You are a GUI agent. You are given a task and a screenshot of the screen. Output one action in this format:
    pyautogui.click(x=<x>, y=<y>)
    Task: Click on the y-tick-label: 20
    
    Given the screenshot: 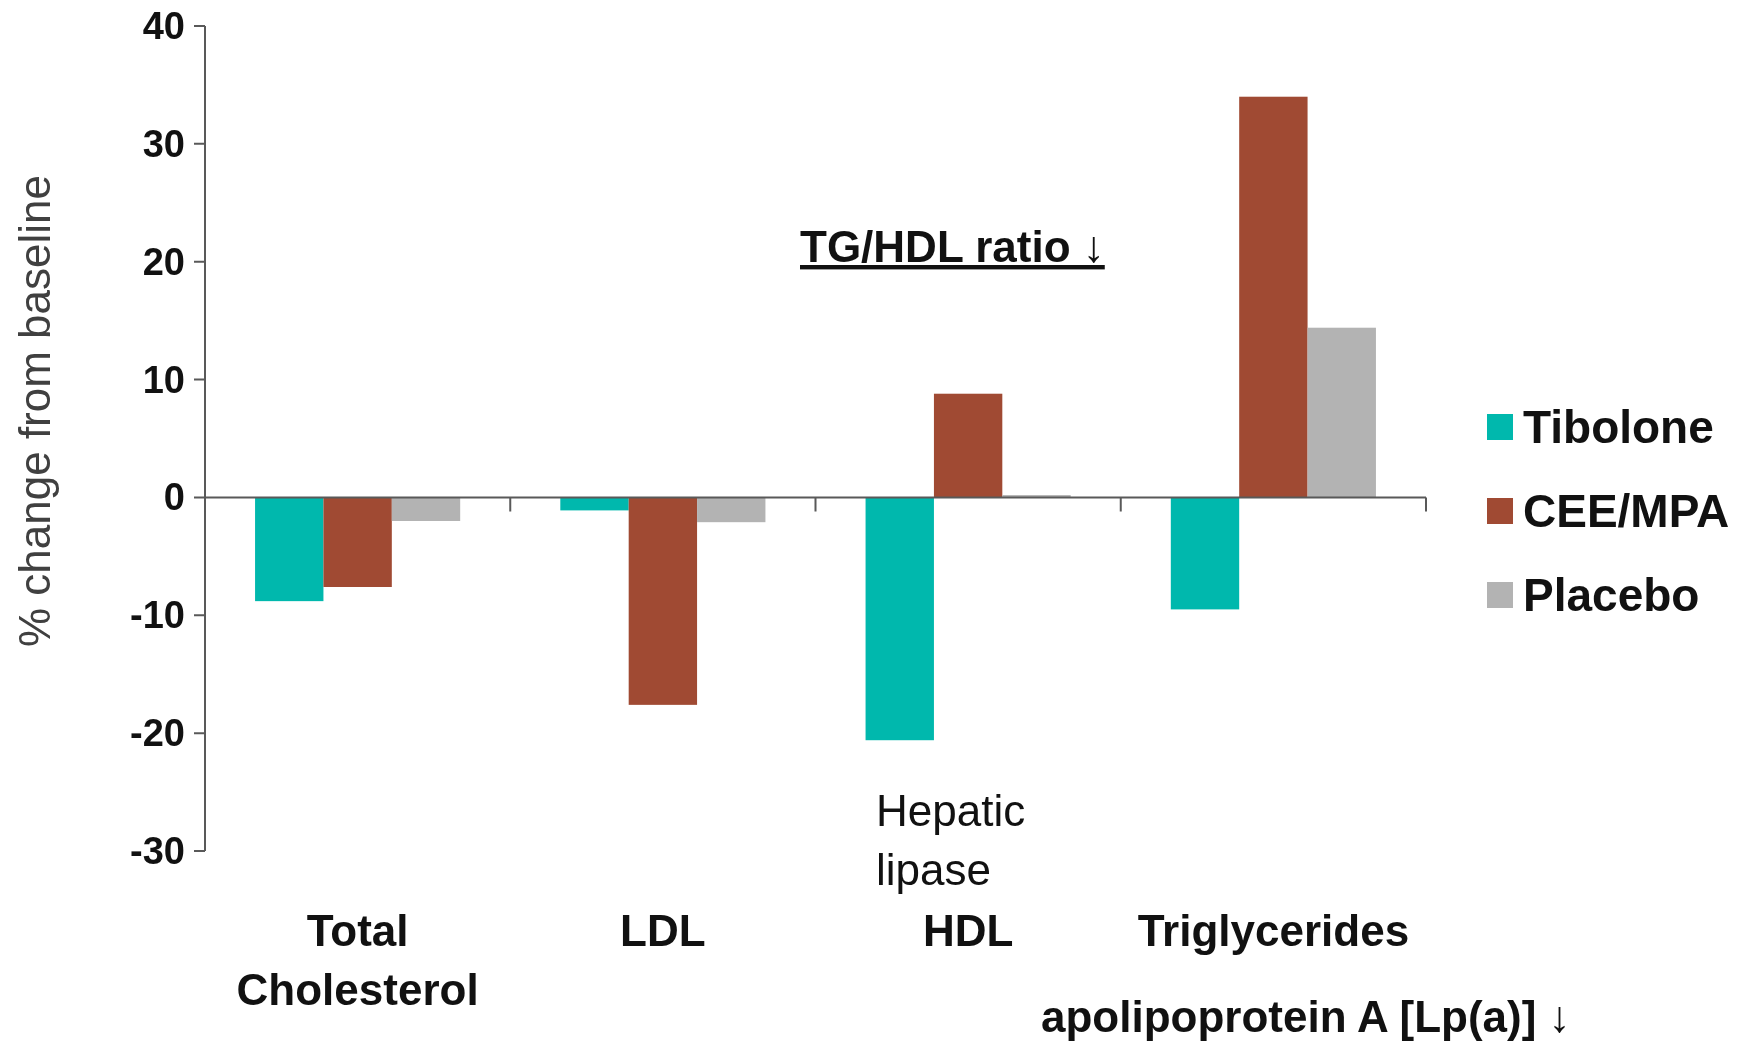 What is the action you would take?
    pyautogui.click(x=163, y=261)
    